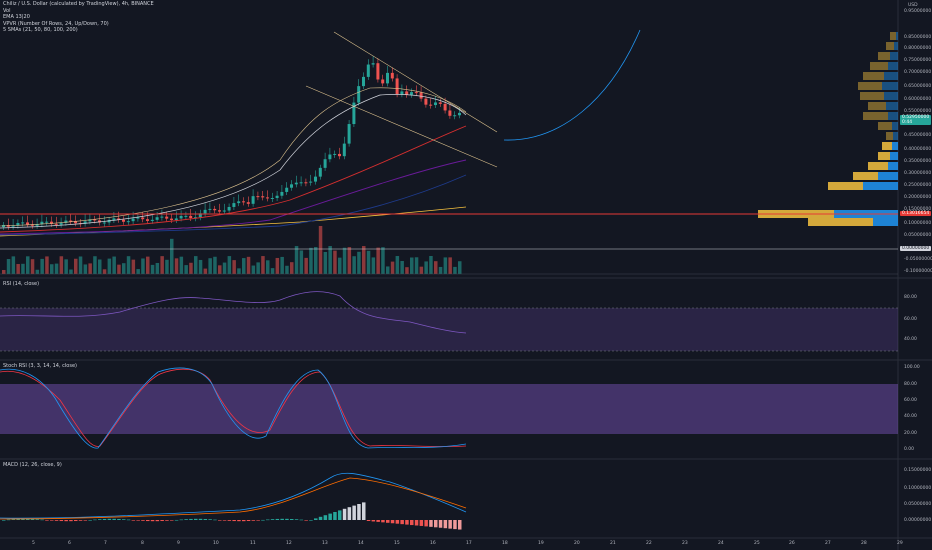 The image size is (932, 550). I want to click on macd-signal-line, so click(233, 498).